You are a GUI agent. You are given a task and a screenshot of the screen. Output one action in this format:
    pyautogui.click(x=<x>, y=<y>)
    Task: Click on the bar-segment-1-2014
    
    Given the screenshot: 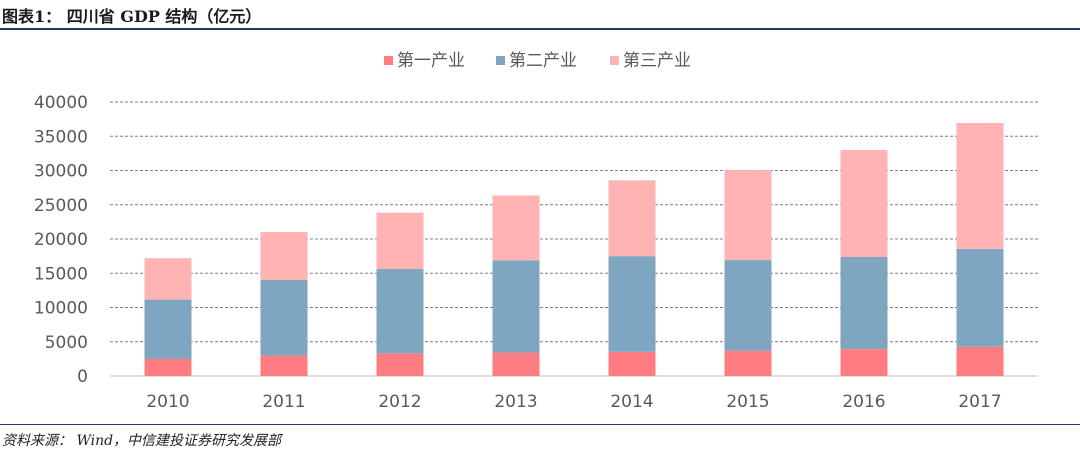 What is the action you would take?
    pyautogui.click(x=632, y=363)
    